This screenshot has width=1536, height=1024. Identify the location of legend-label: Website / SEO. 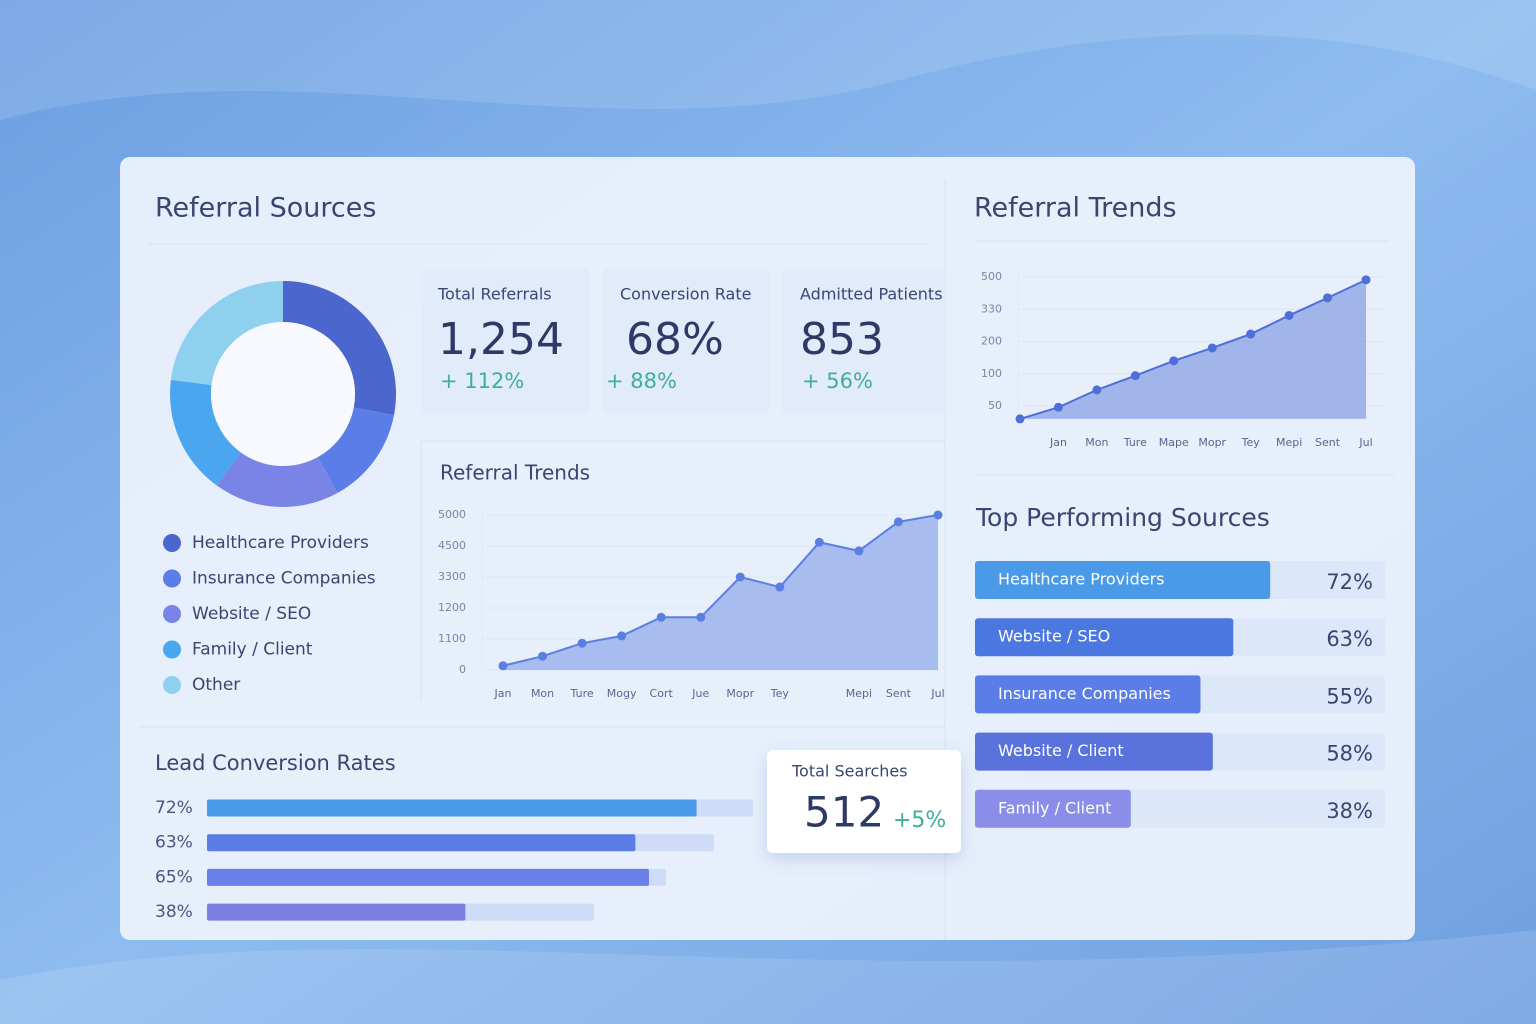
(251, 614).